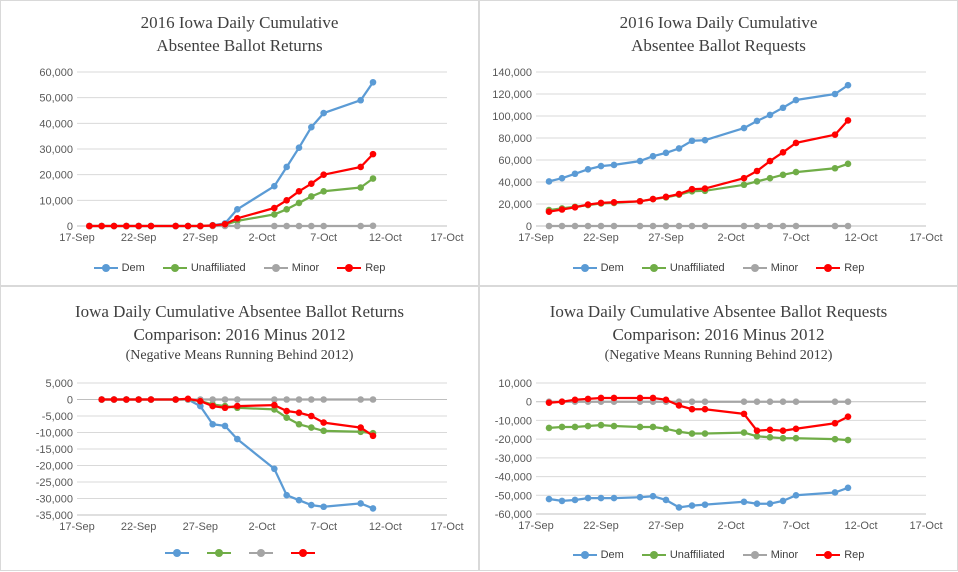 Image resolution: width=958 pixels, height=572 pixels. Describe the element at coordinates (59, 384) in the screenshot. I see `y-tick-label: 5,000` at that location.